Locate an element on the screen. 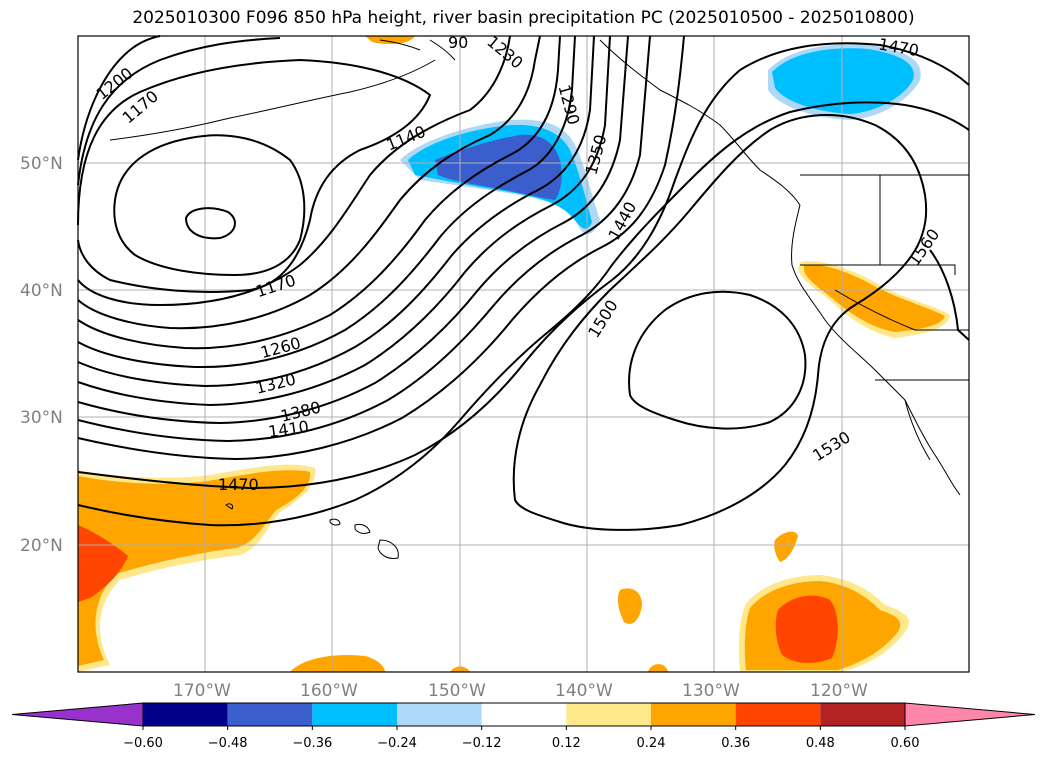 This screenshot has width=1047, height=765. lat-label-50n: 50°N is located at coordinates (41, 164).